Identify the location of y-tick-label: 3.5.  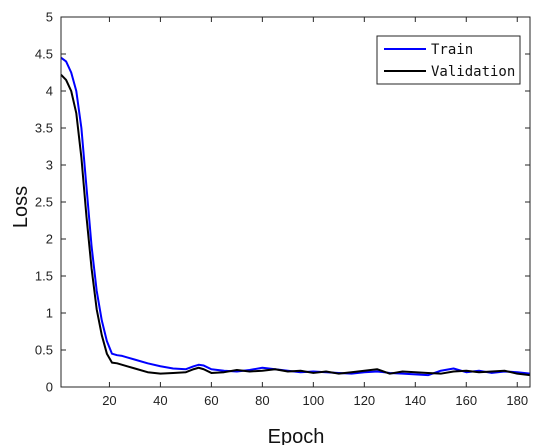
(44, 128).